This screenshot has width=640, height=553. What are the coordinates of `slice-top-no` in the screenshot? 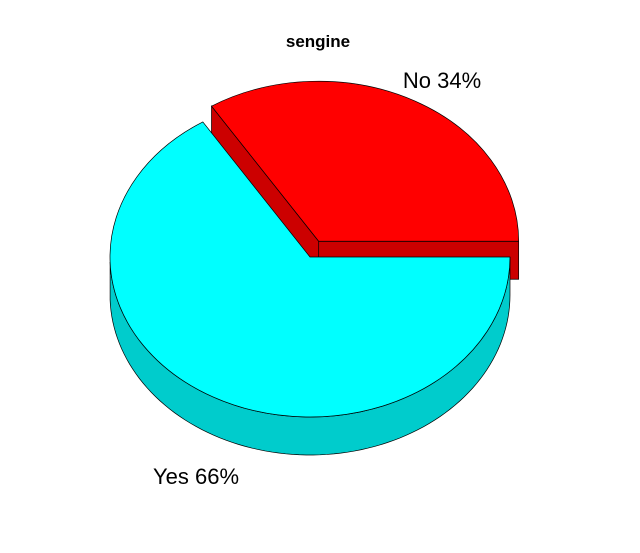 It's located at (365, 161).